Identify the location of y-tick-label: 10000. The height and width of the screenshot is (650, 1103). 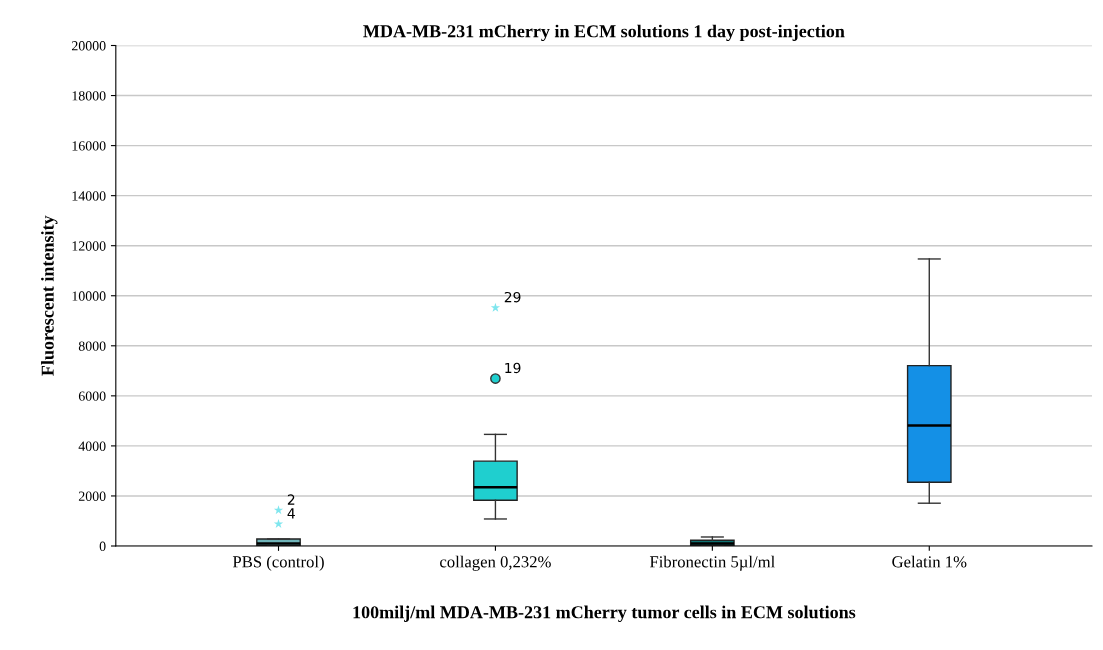
(89, 296).